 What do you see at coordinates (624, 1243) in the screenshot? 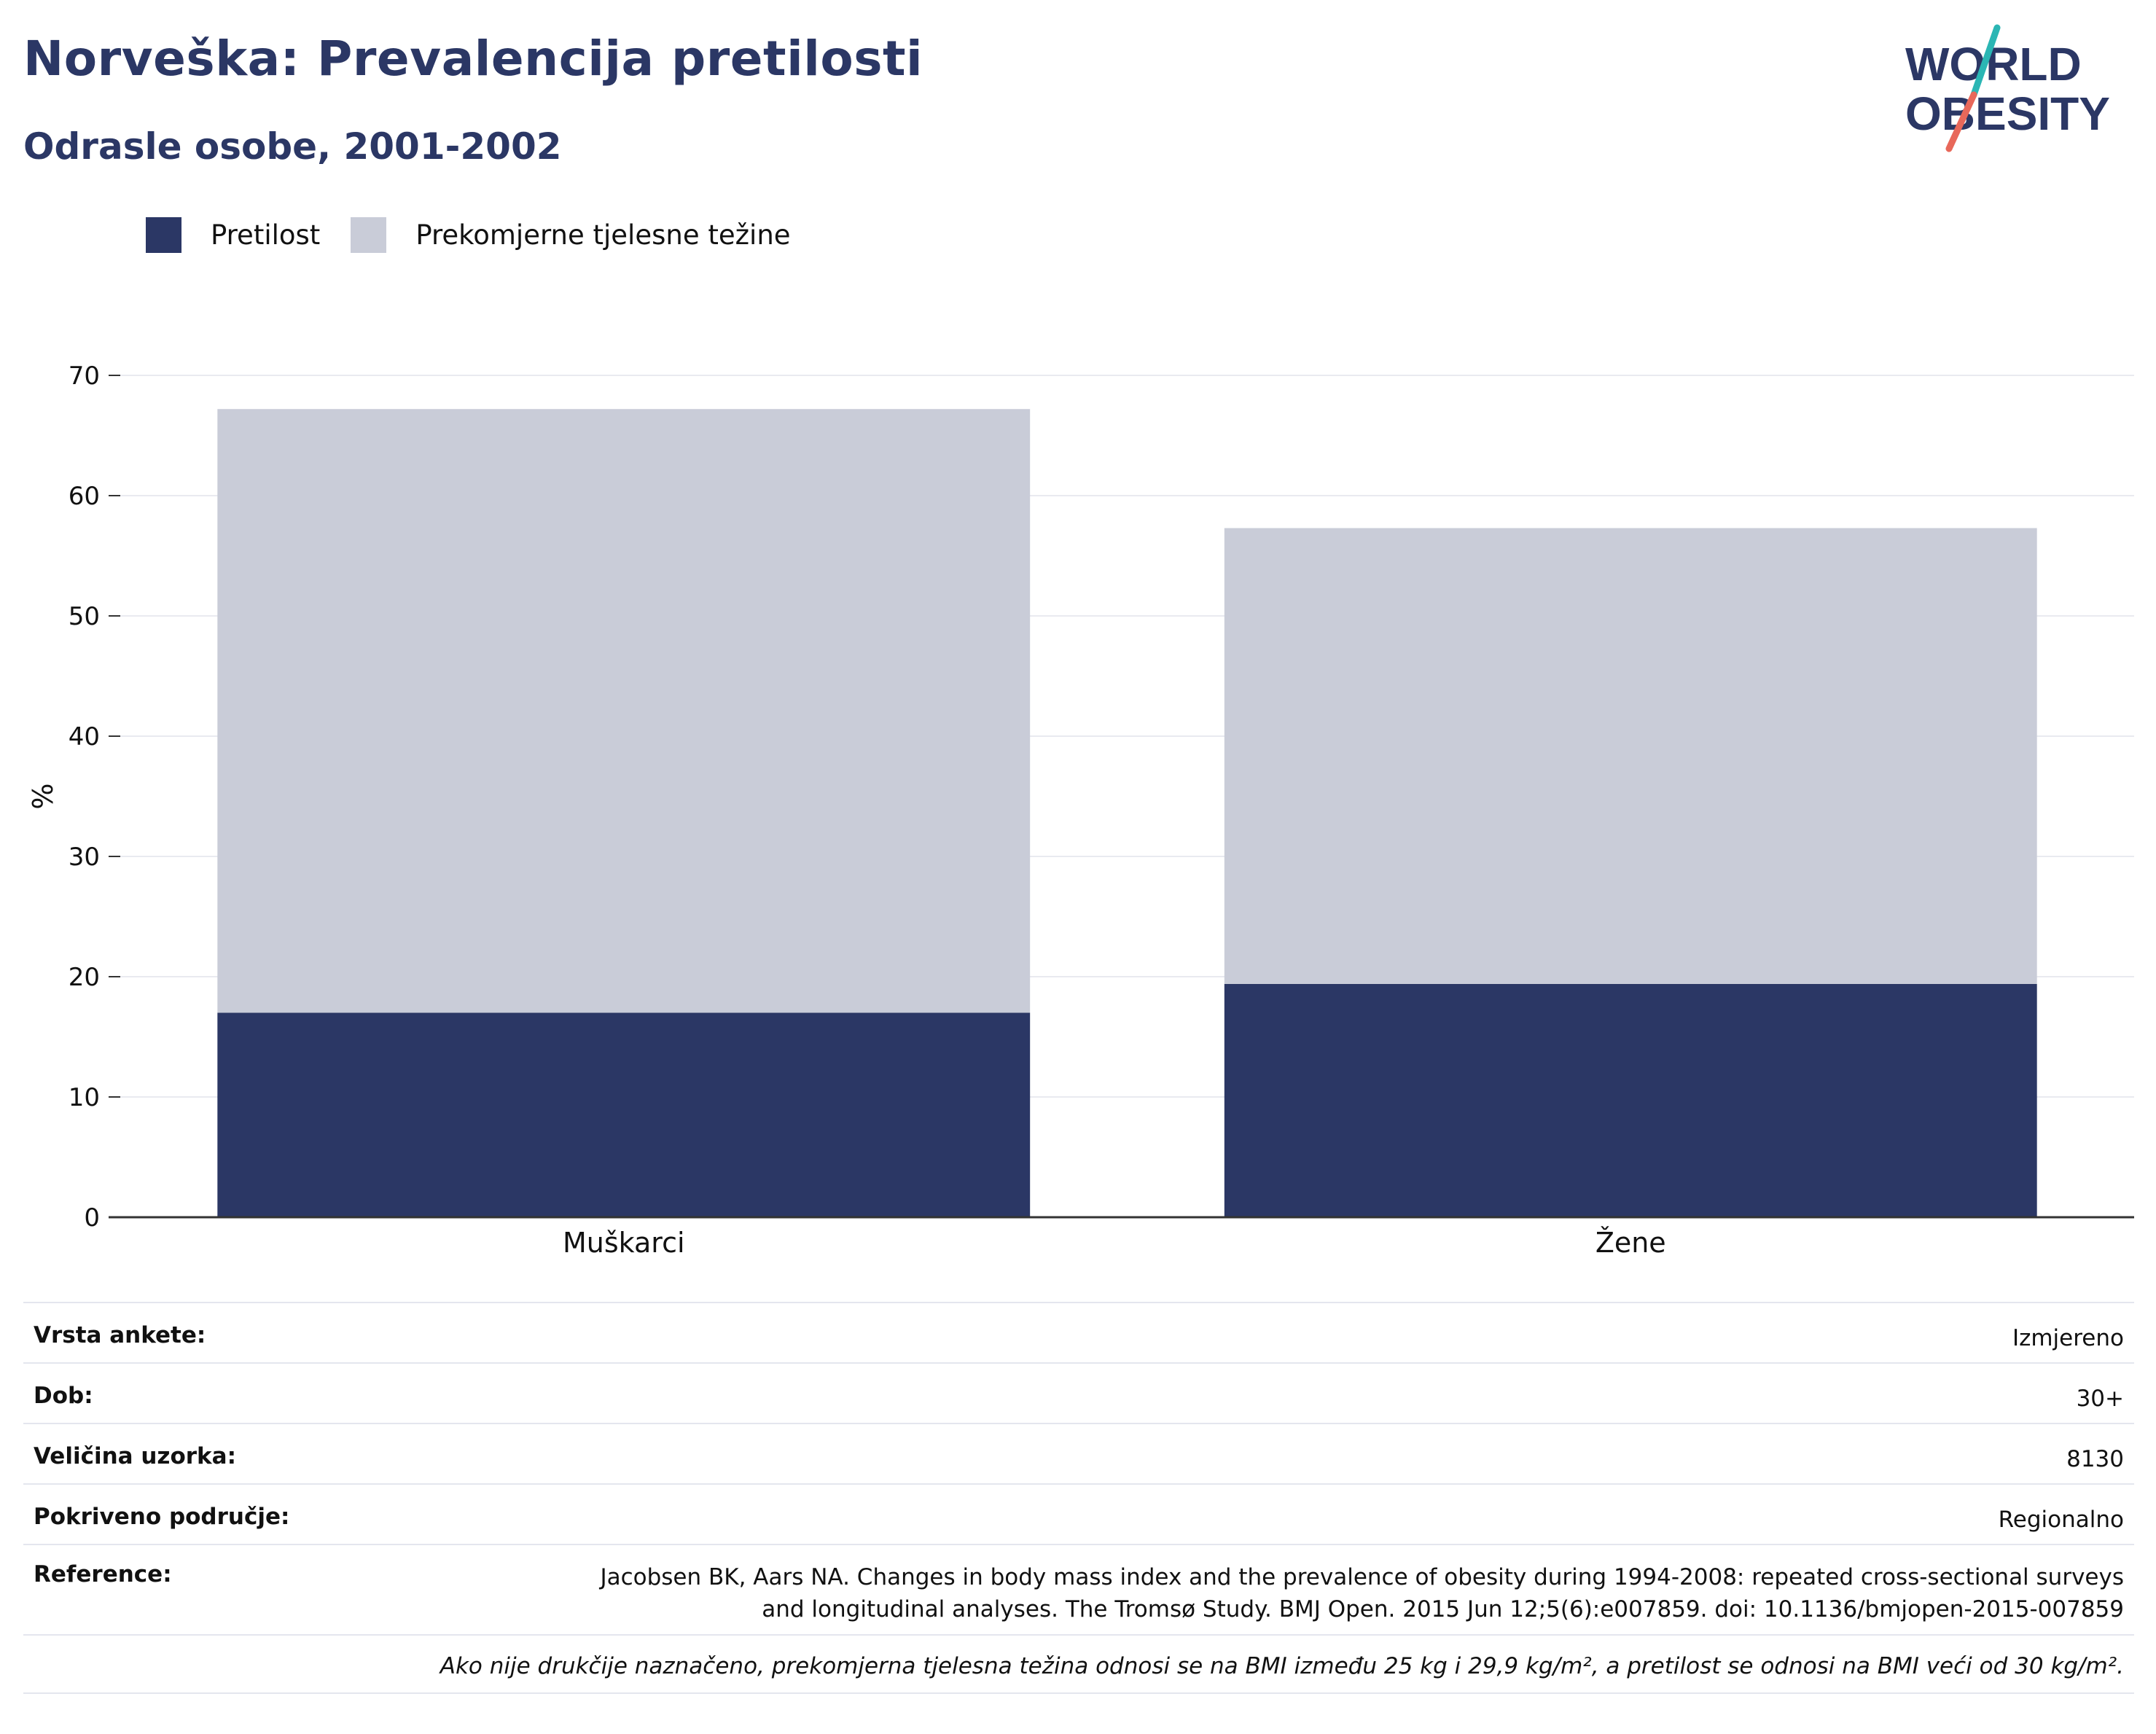
I see `x-tick-label: Muškarci` at bounding box center [624, 1243].